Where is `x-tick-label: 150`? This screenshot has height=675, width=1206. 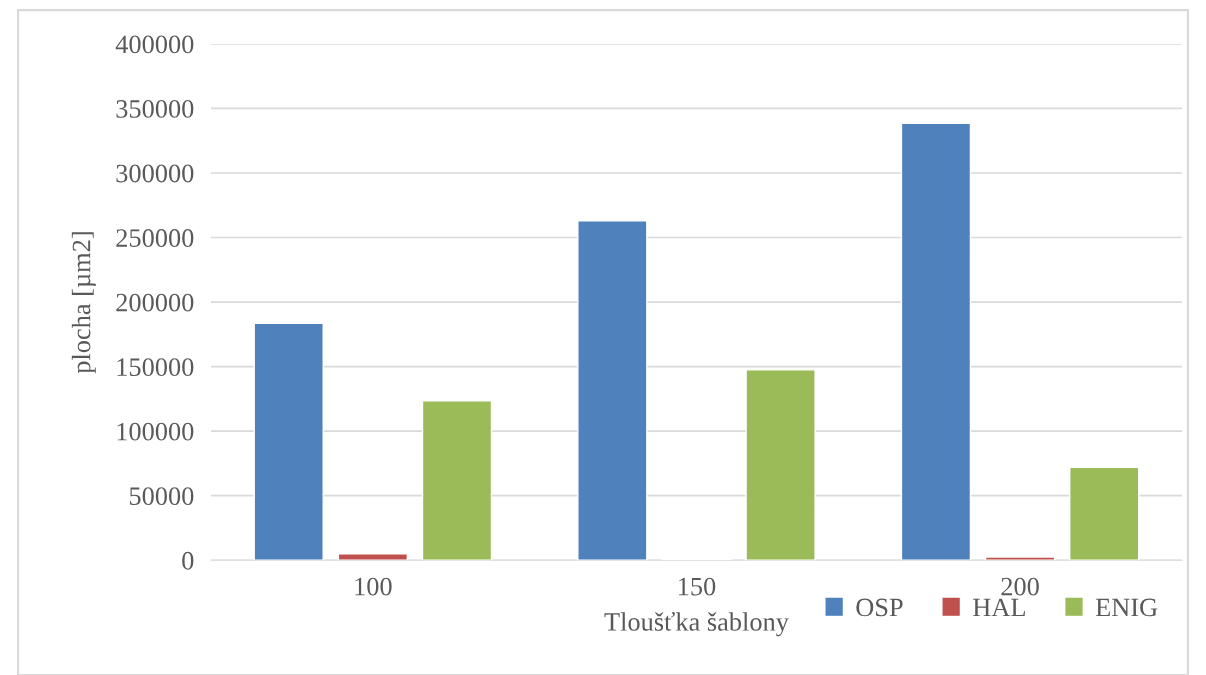
x-tick-label: 150 is located at coordinates (697, 586).